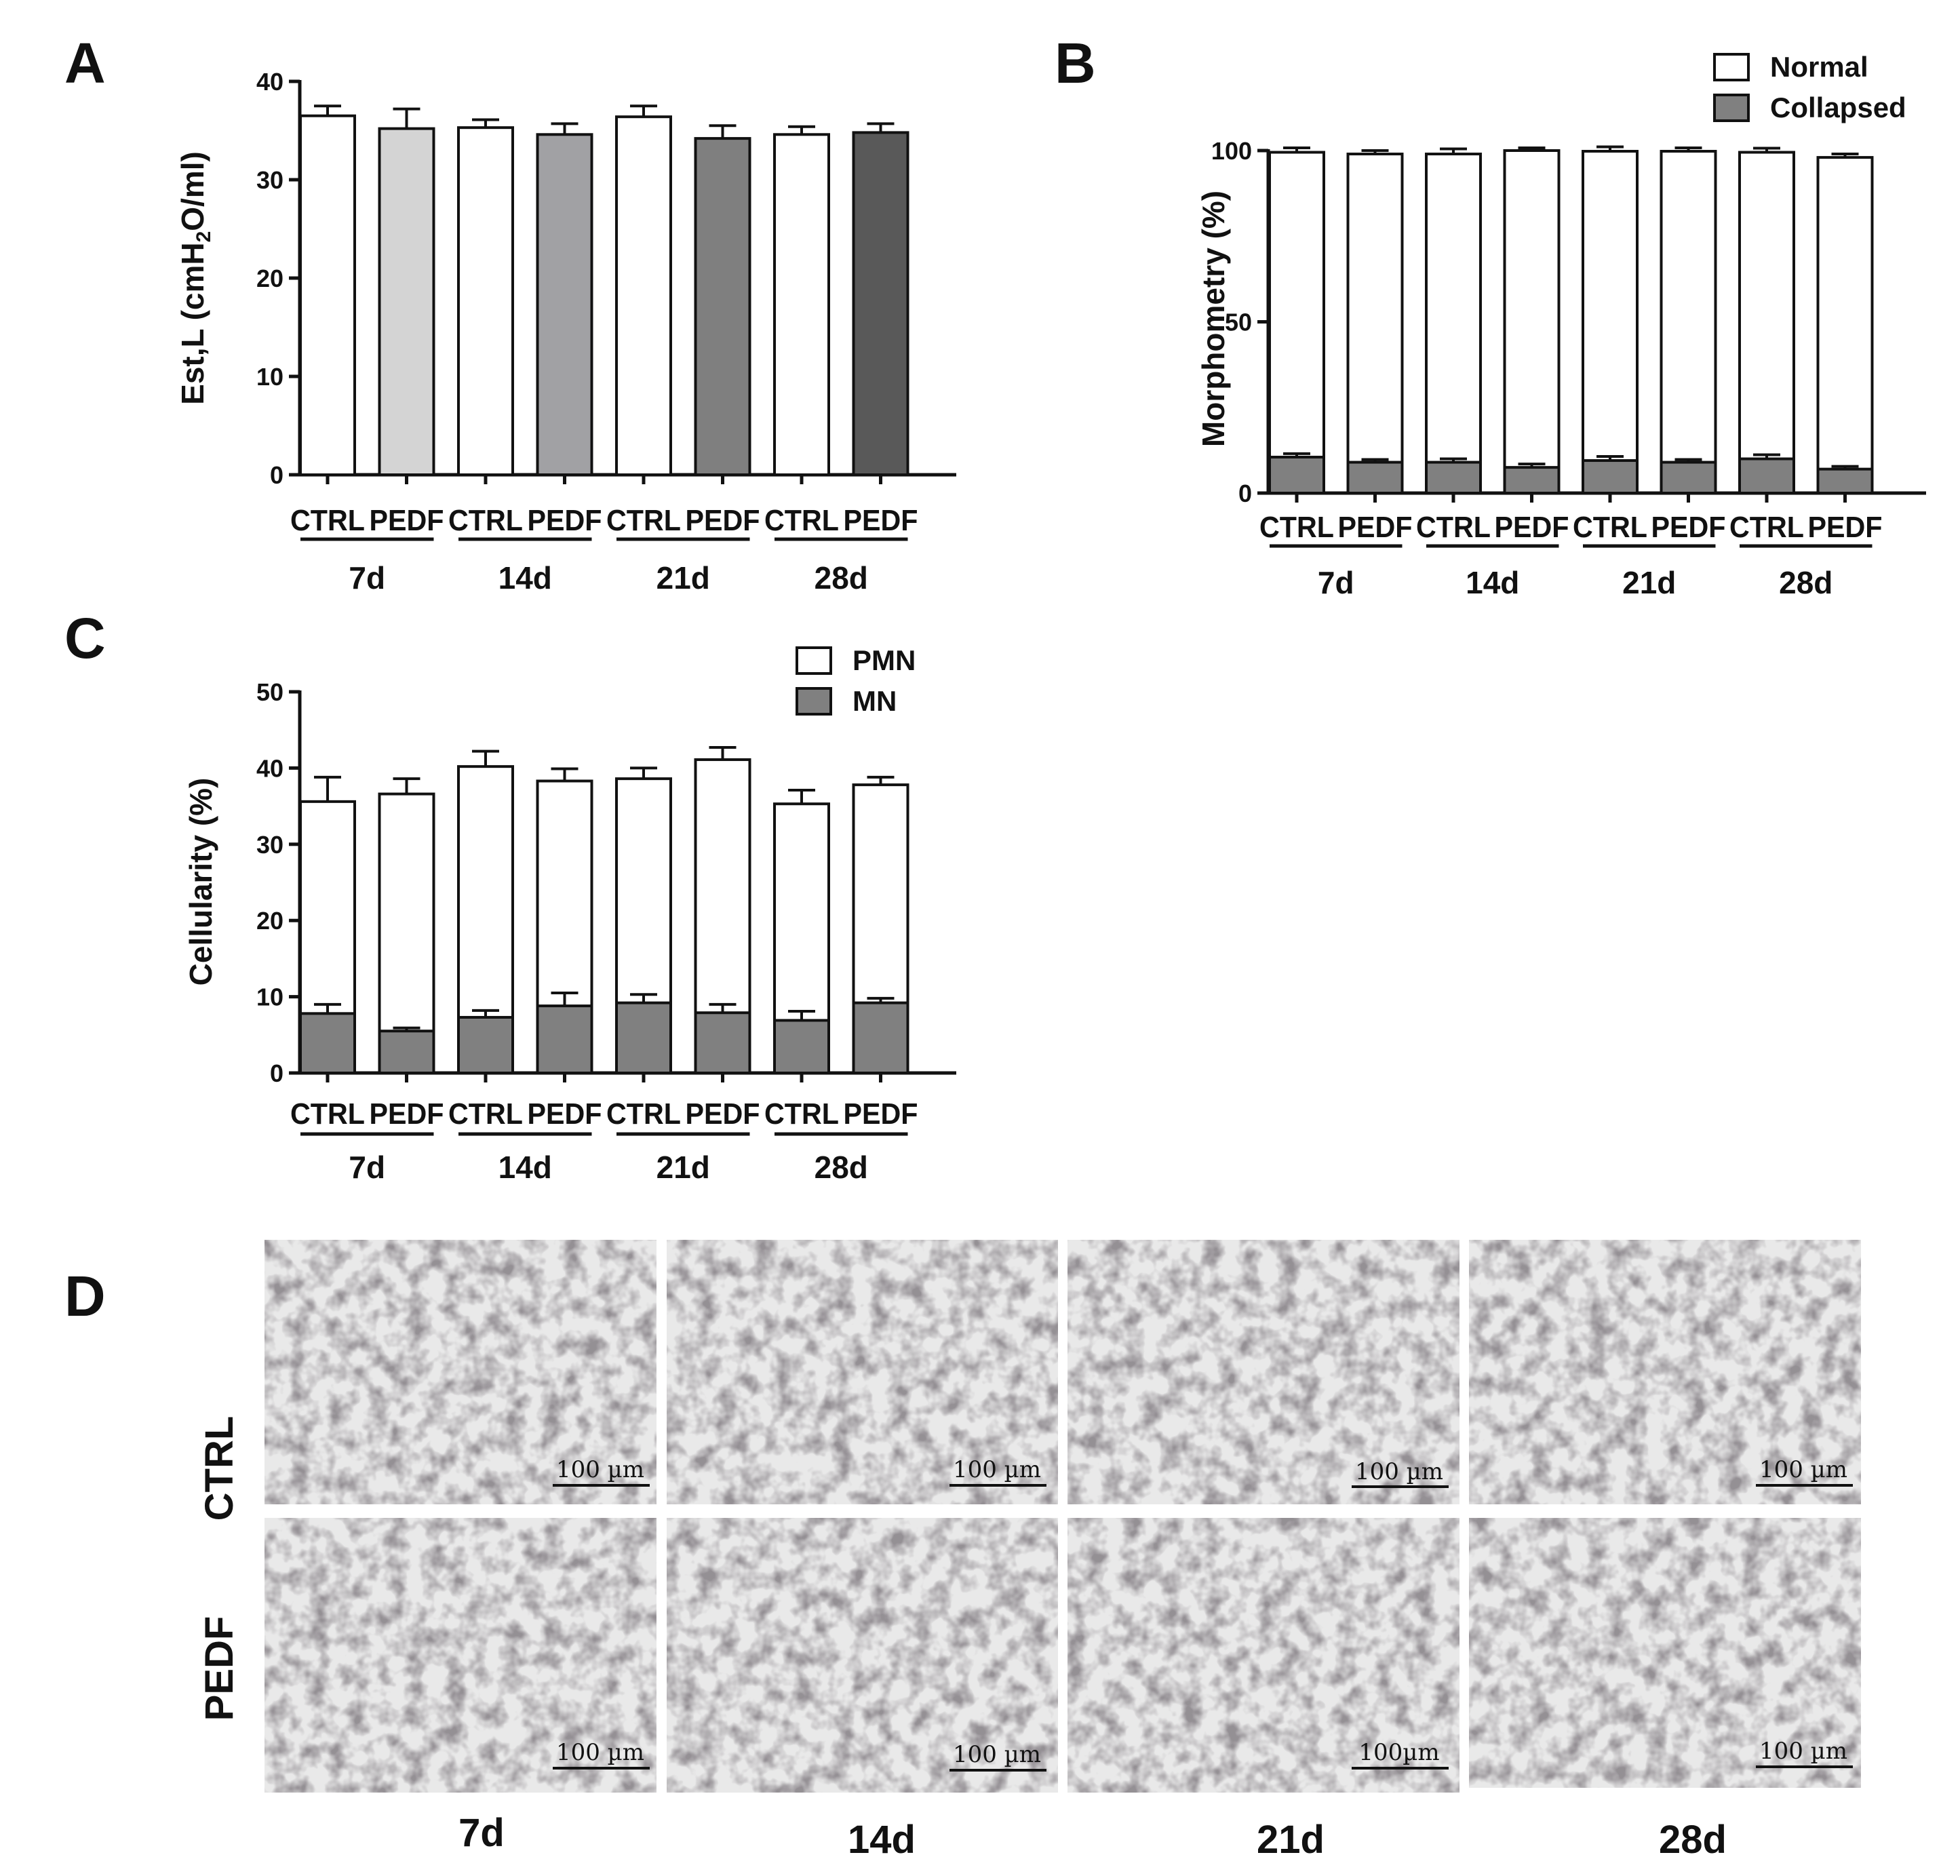 This screenshot has width=1960, height=1876. Describe the element at coordinates (1804, 1471) in the screenshot. I see `scale-bar-ctrl-28d: 100 µm` at that location.